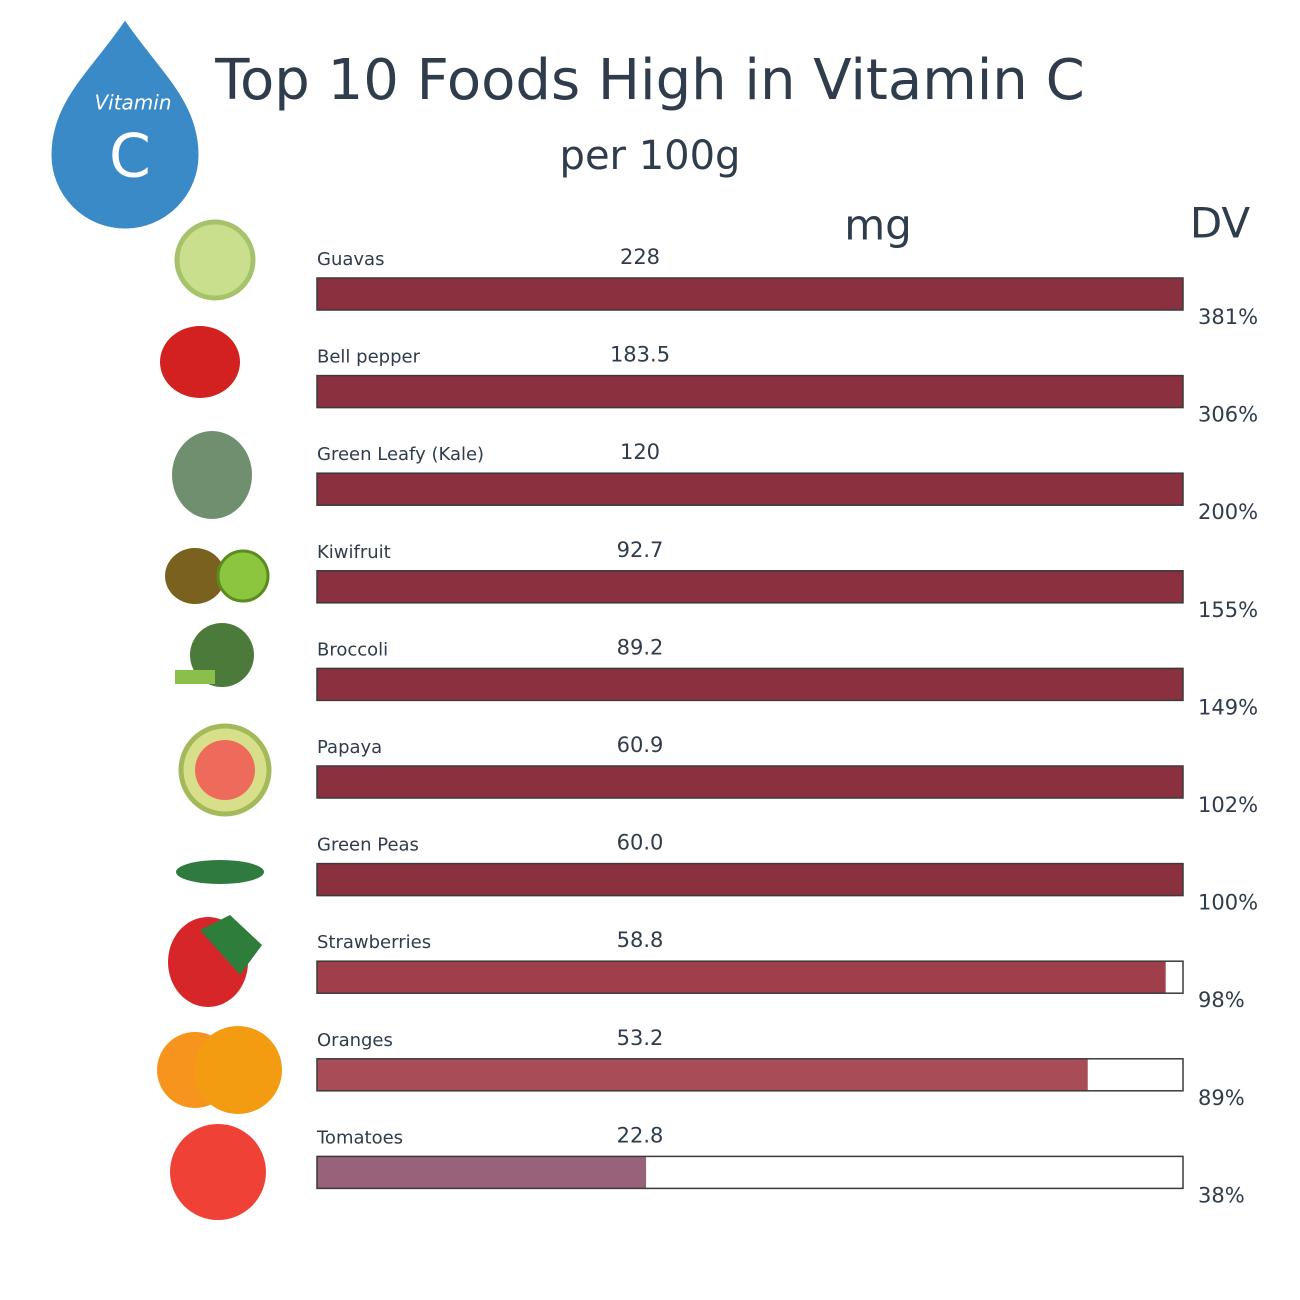 The image size is (1300, 1300). I want to click on guava-icon, so click(215, 260).